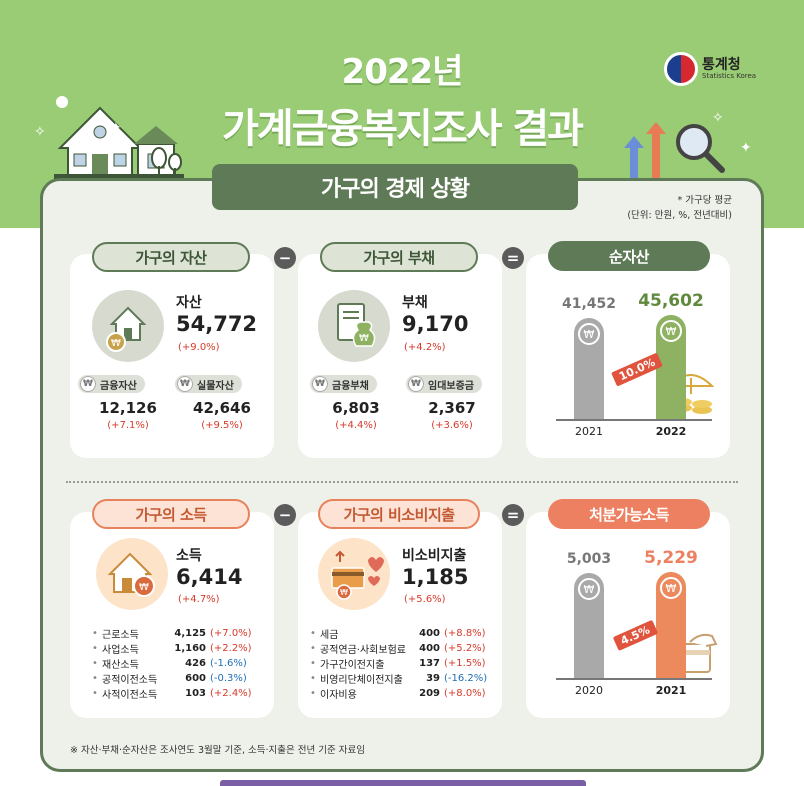  Describe the element at coordinates (671, 301) in the screenshot. I see `bar-value-label: 45,602` at that location.